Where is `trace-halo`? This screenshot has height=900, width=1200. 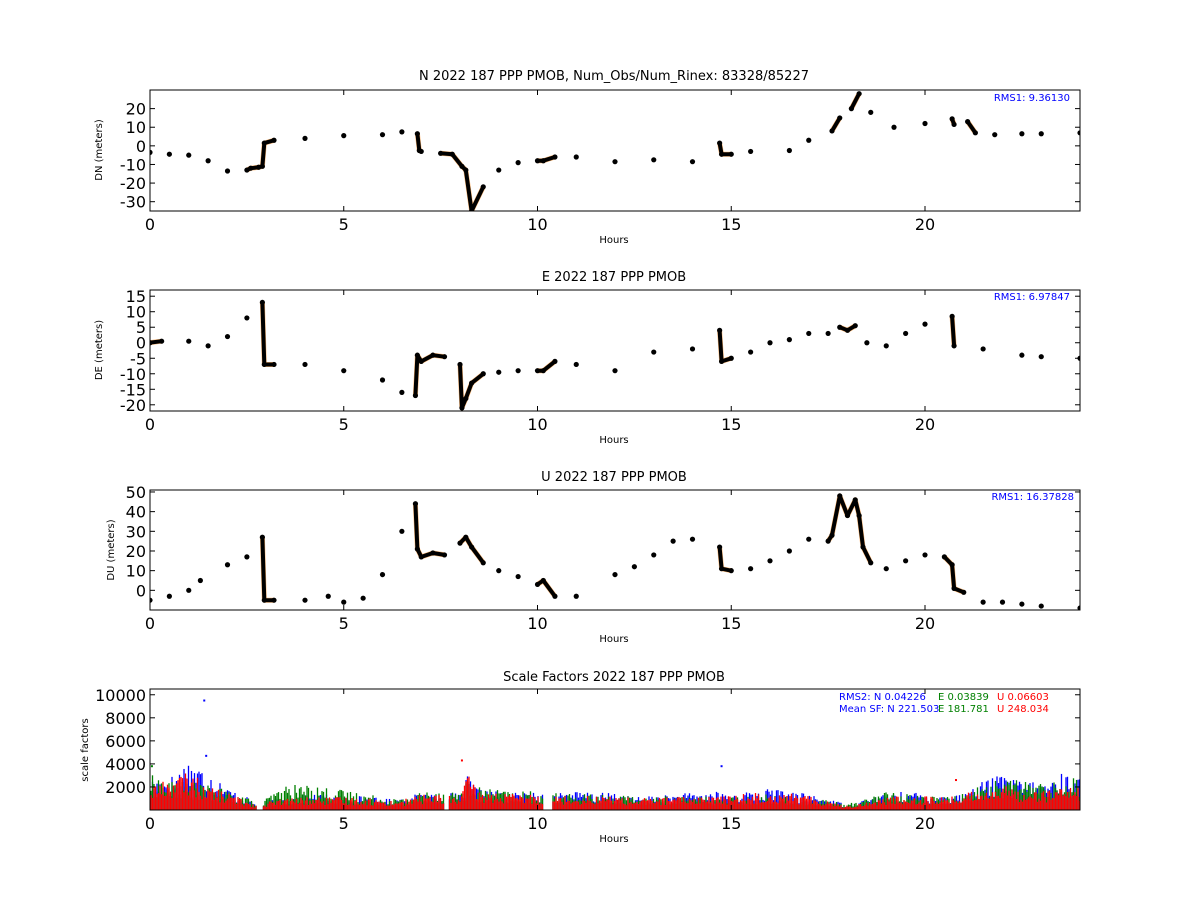 trace-halo is located at coordinates (615, 355).